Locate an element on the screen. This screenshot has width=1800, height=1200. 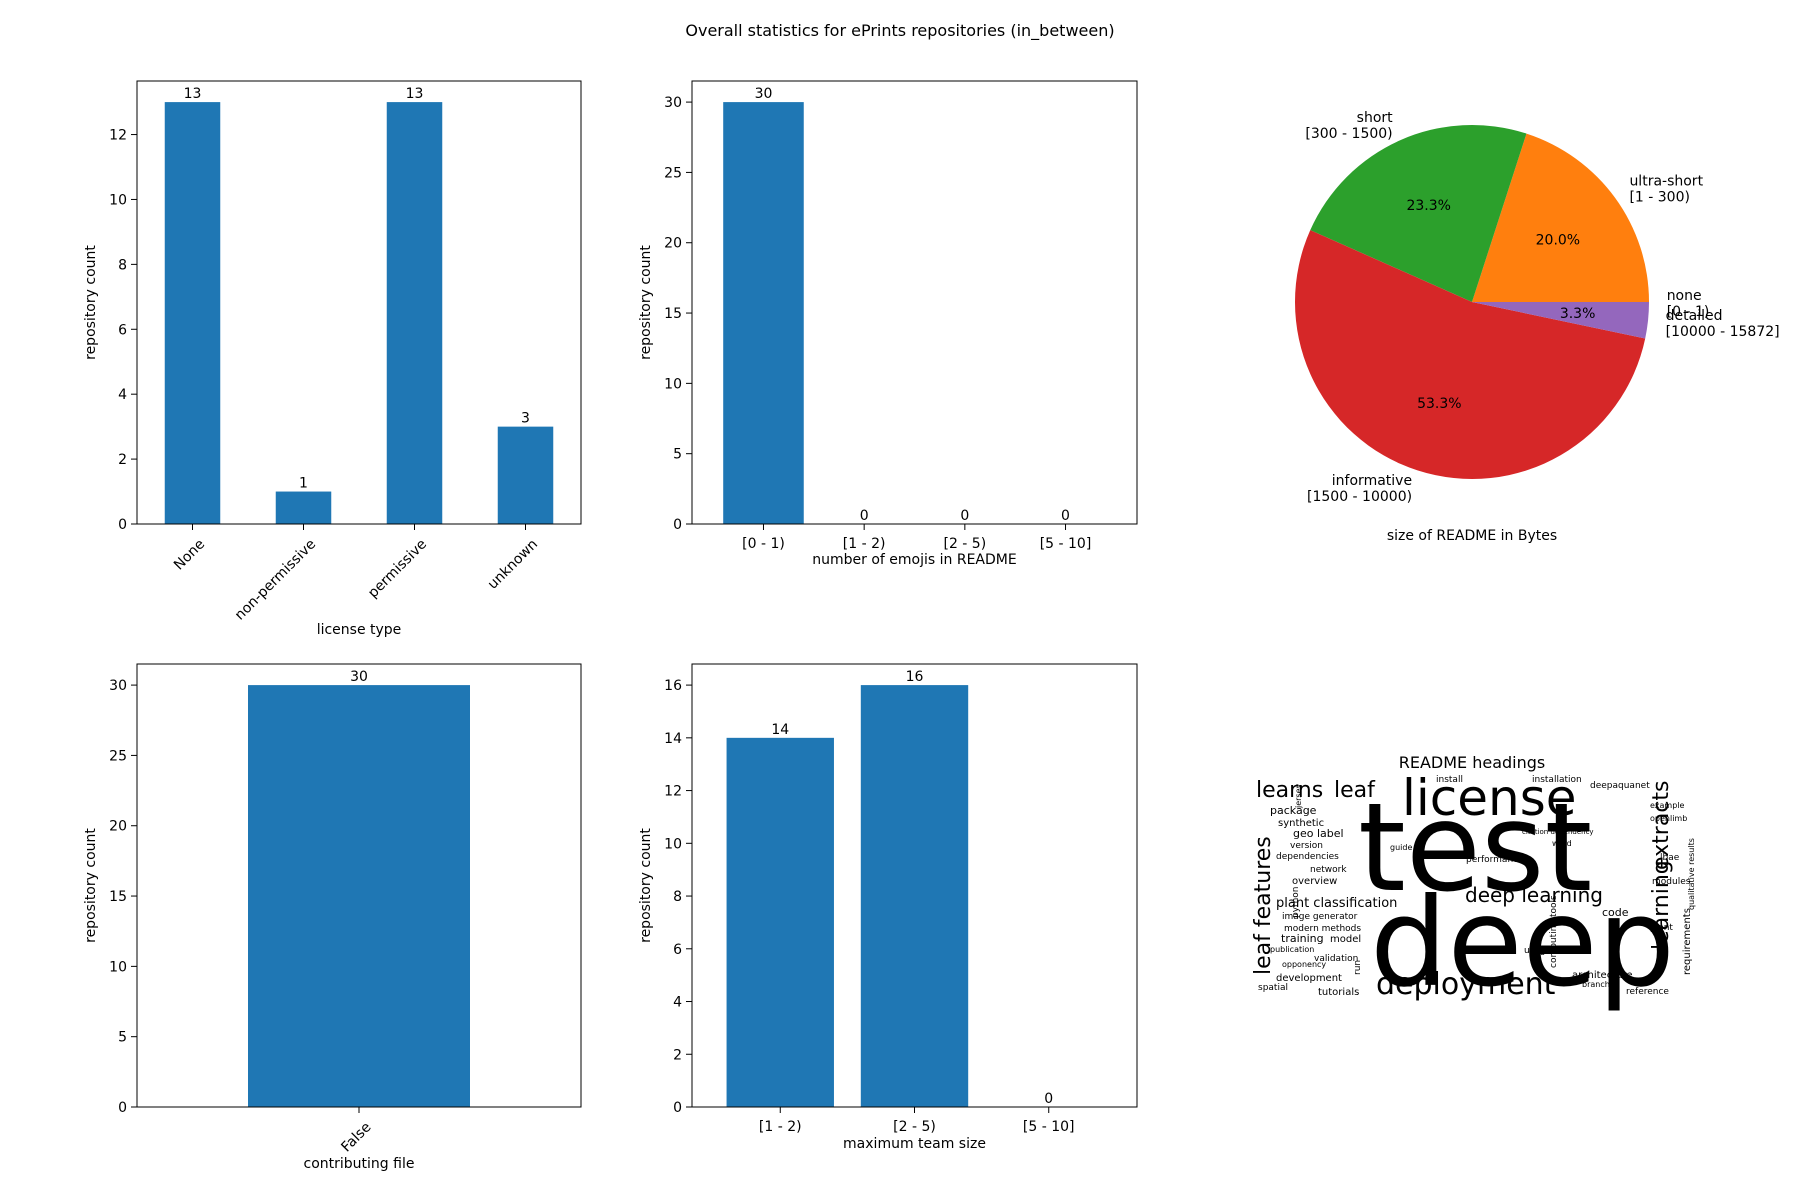
y-tick-label: 14 is located at coordinates (673, 739).